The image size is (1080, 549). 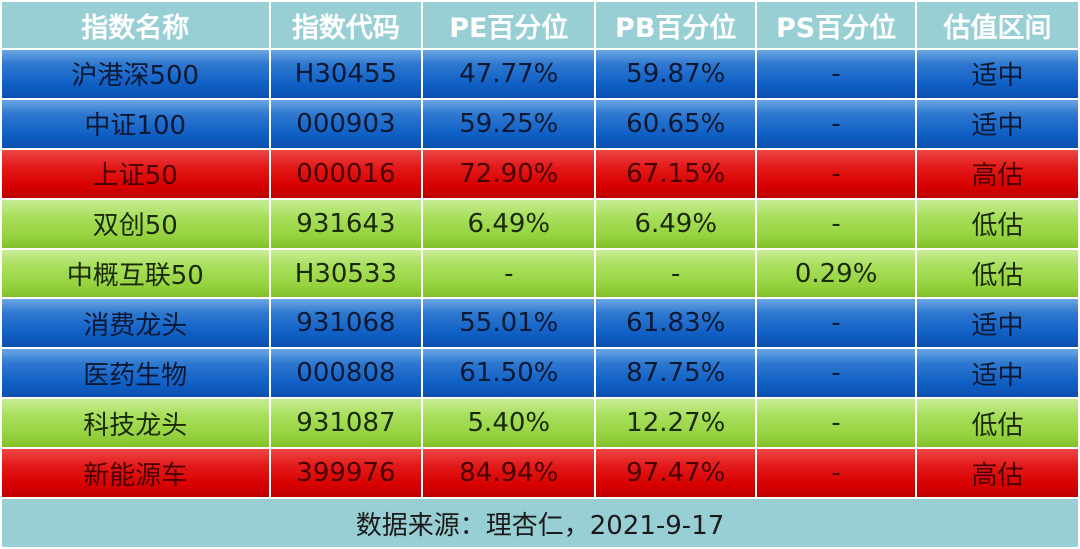 I want to click on cell-index-code: 399976, so click(x=346, y=473).